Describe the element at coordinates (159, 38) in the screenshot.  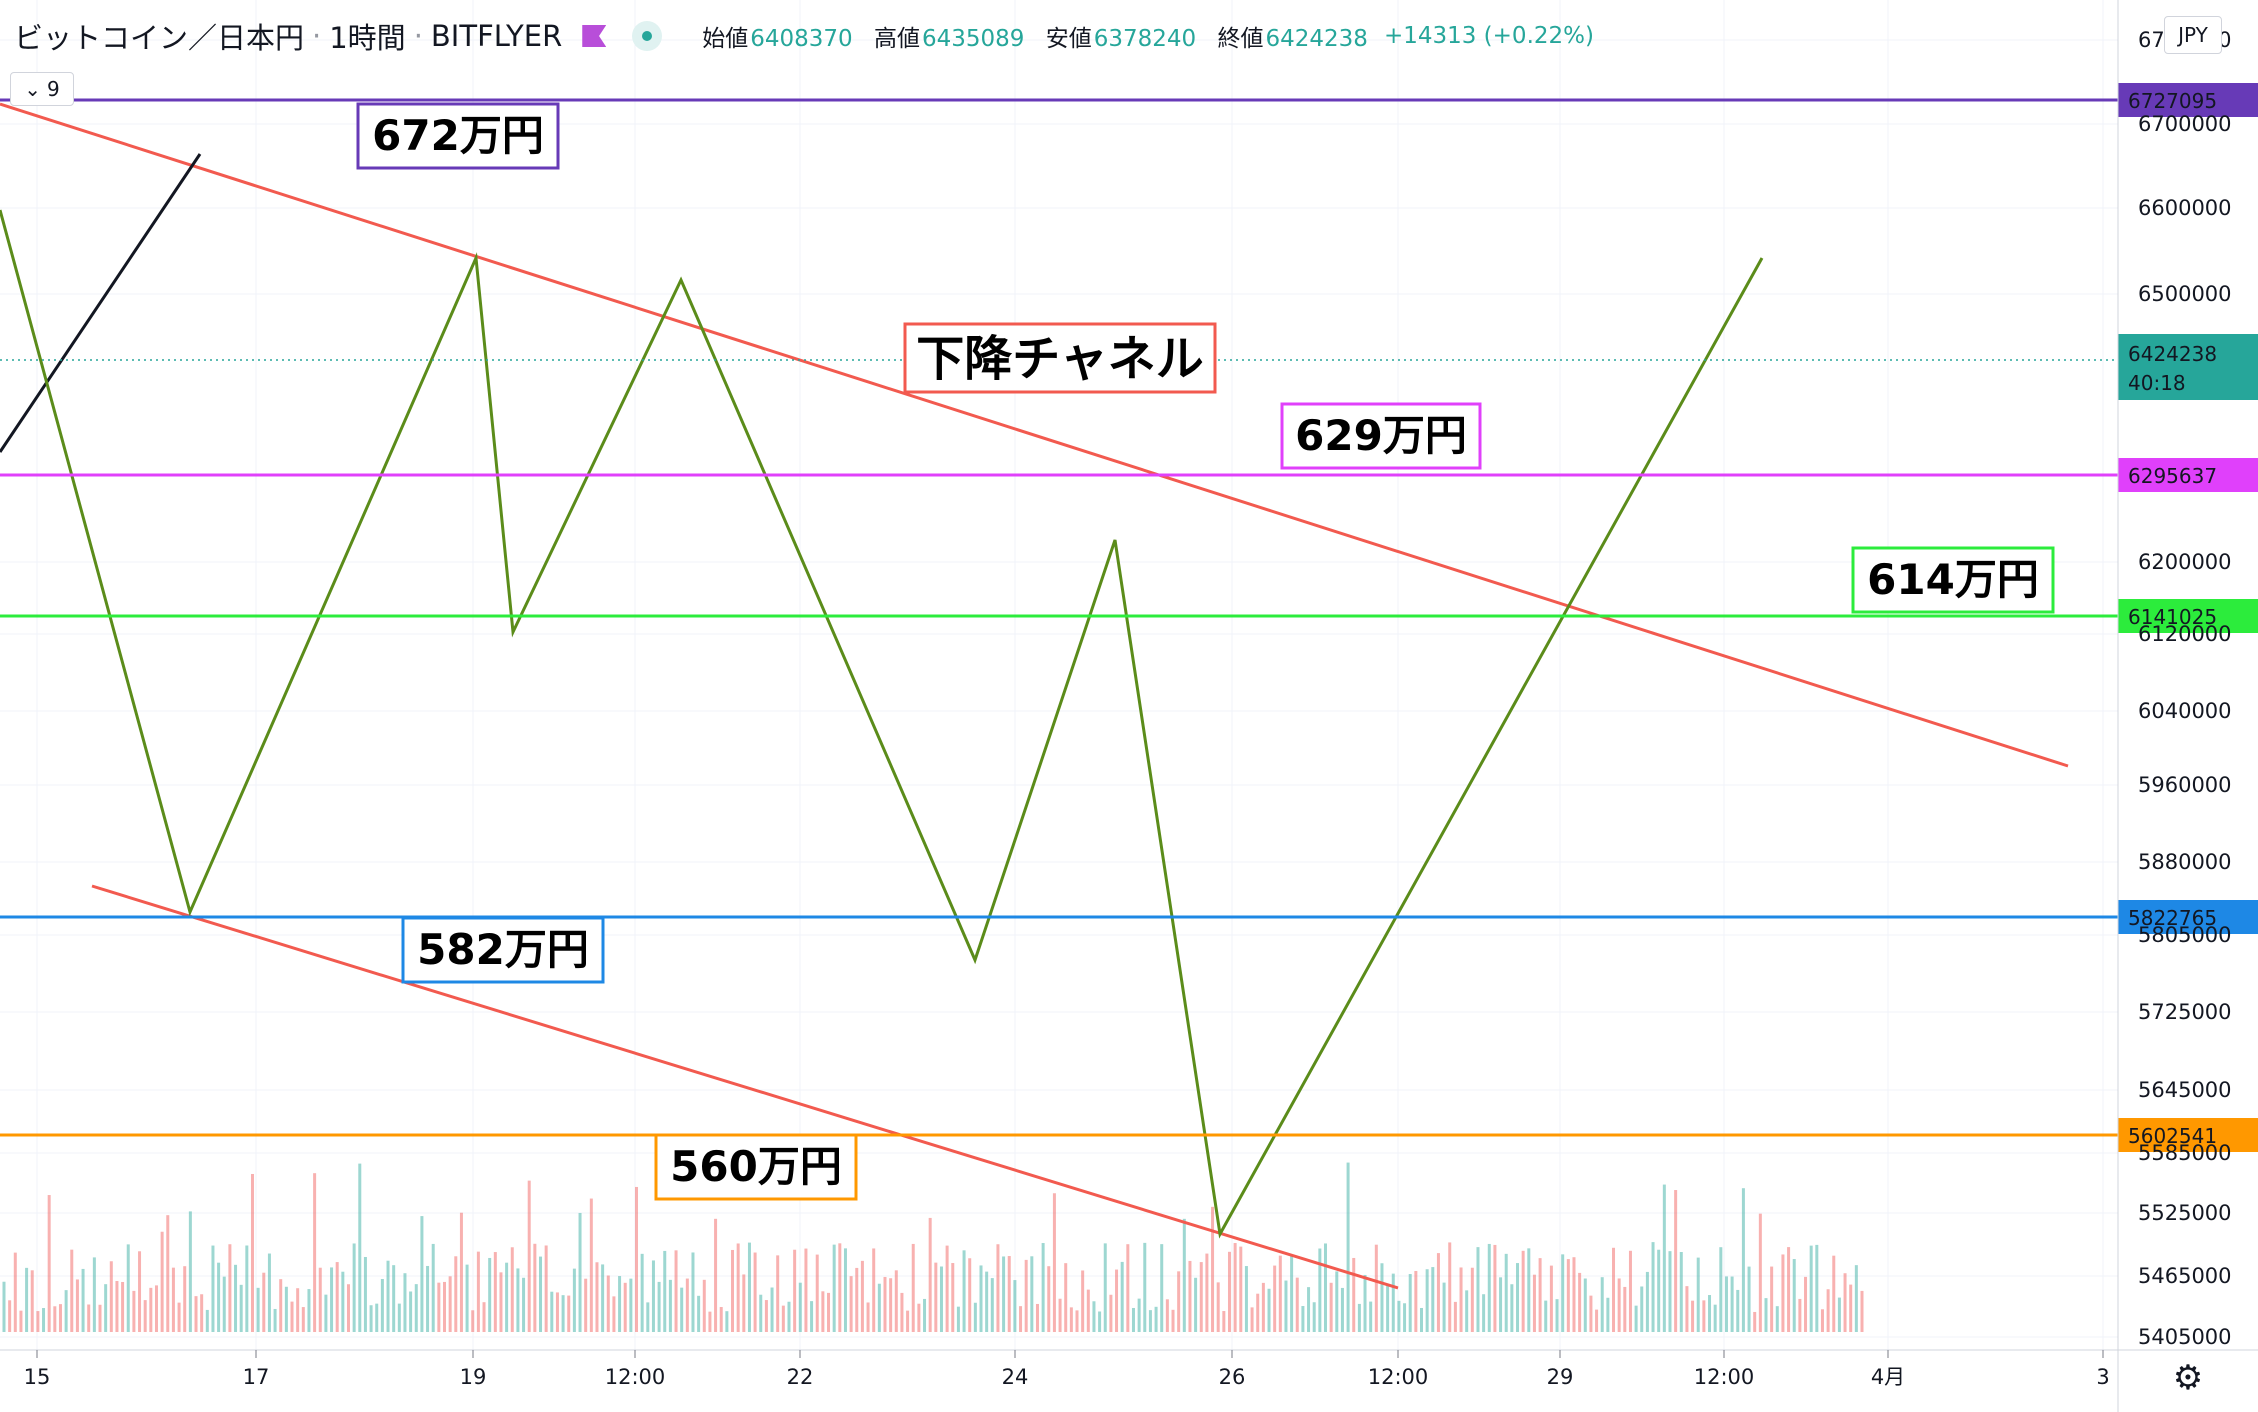
I see `symbol-name: ビットコイン／日本円` at that location.